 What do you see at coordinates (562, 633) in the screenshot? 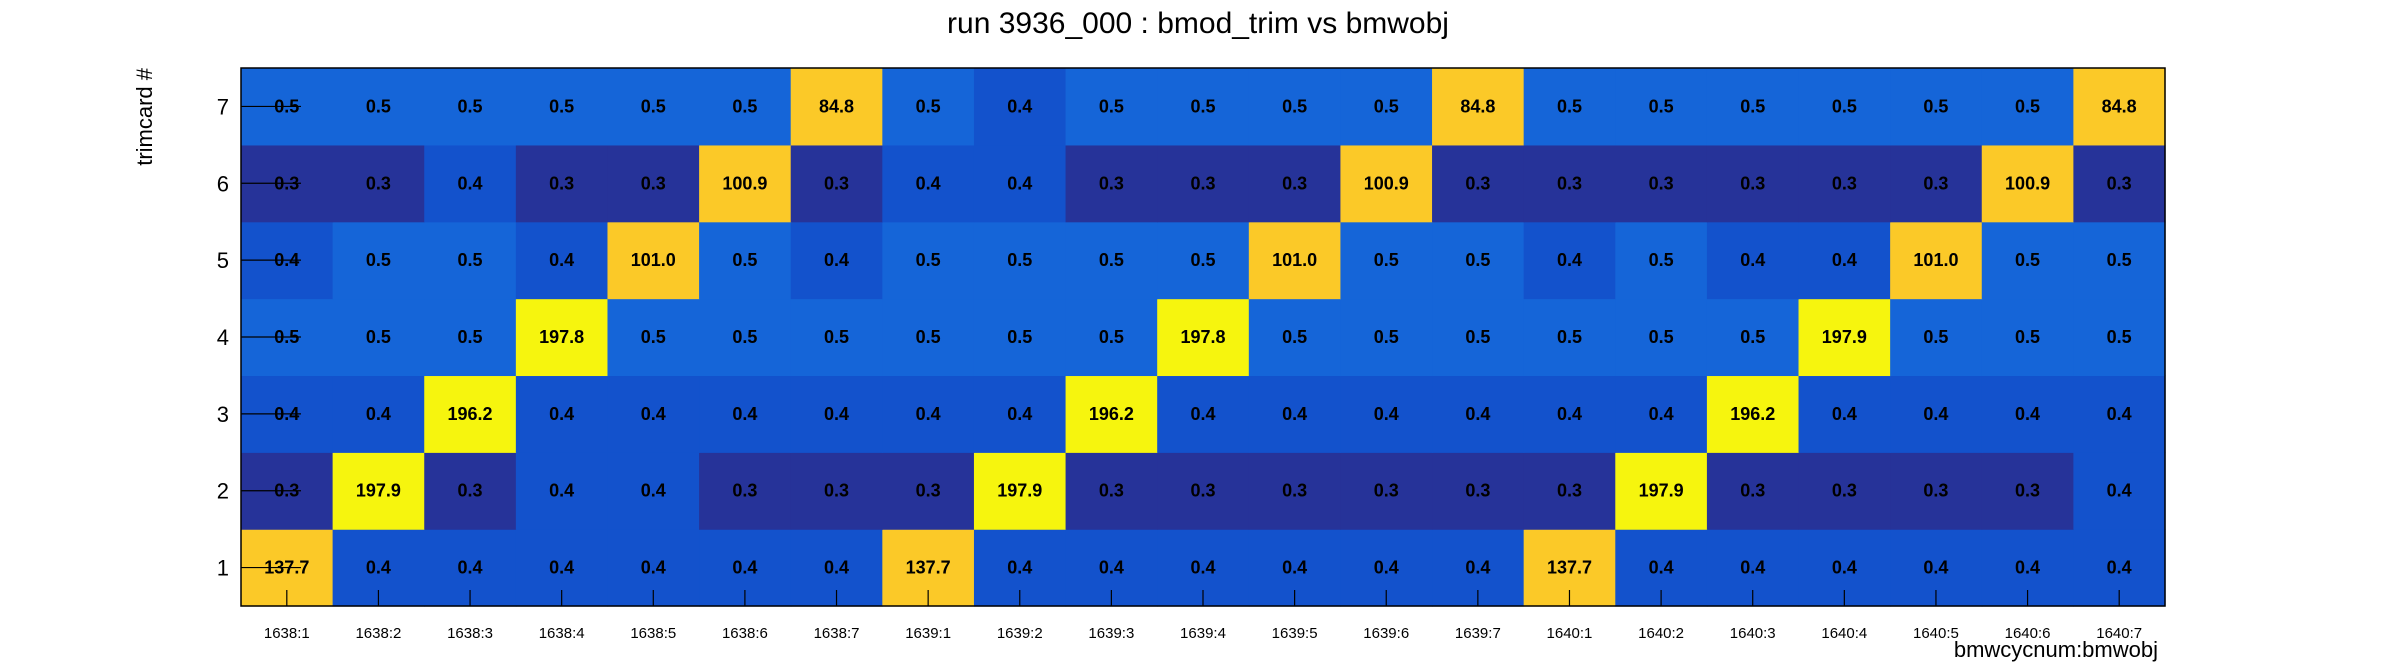
I see `x-tick-label: 1638:4` at bounding box center [562, 633].